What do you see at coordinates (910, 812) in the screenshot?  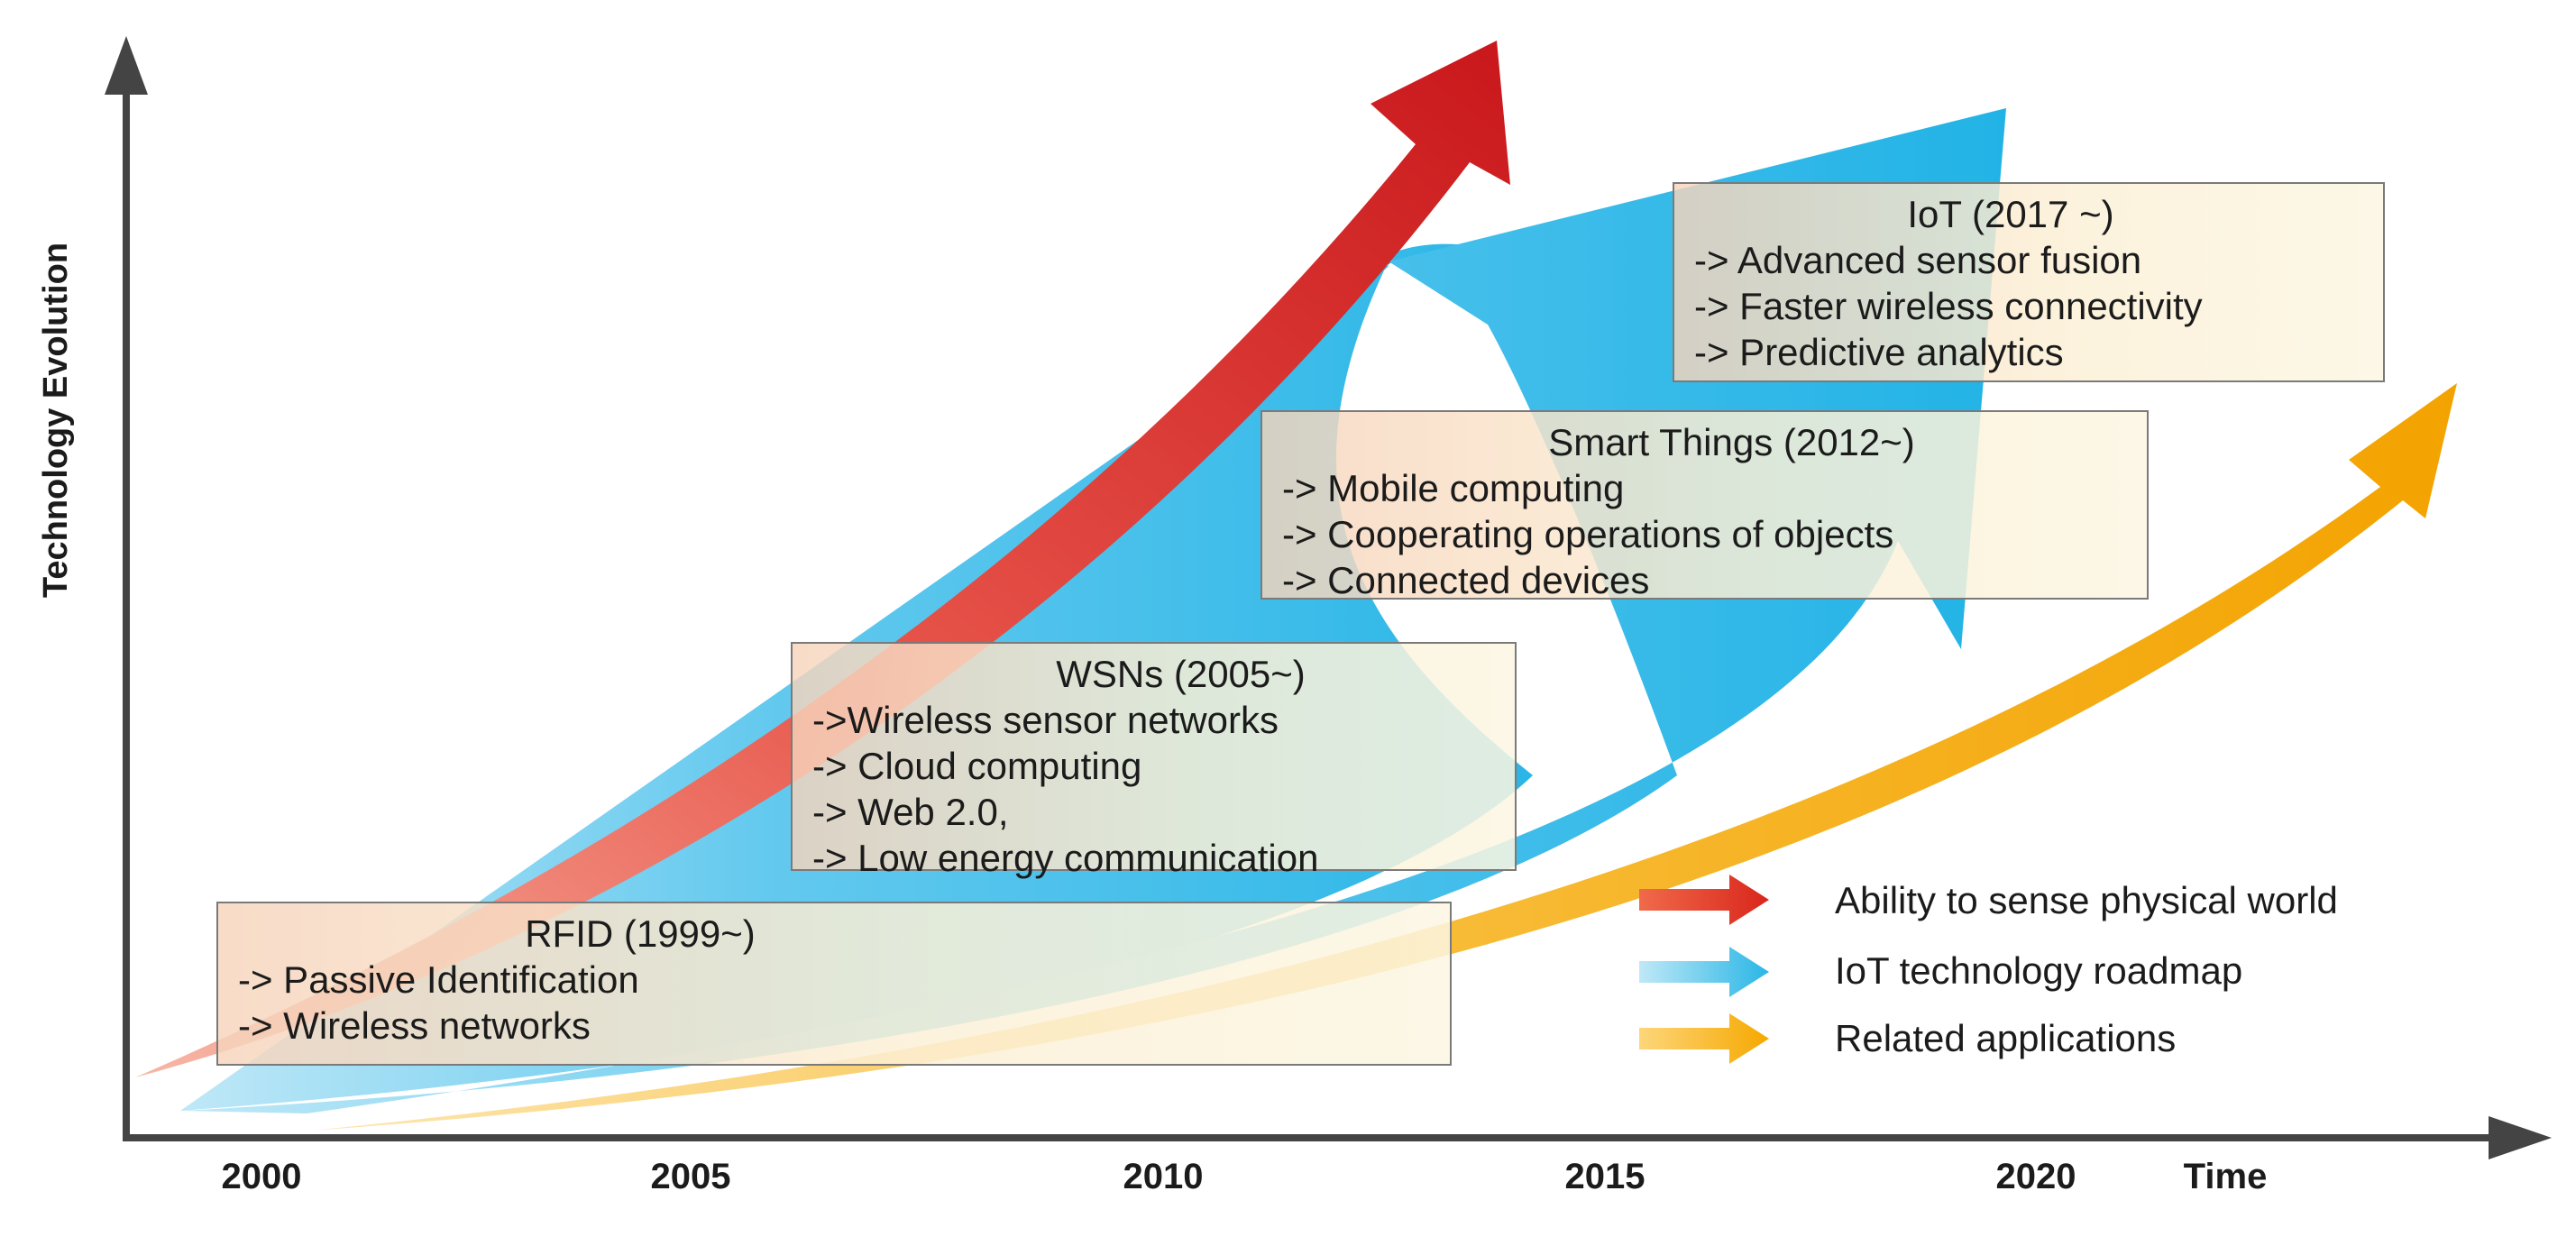 I see `stage-item: -> Web 2.0,` at bounding box center [910, 812].